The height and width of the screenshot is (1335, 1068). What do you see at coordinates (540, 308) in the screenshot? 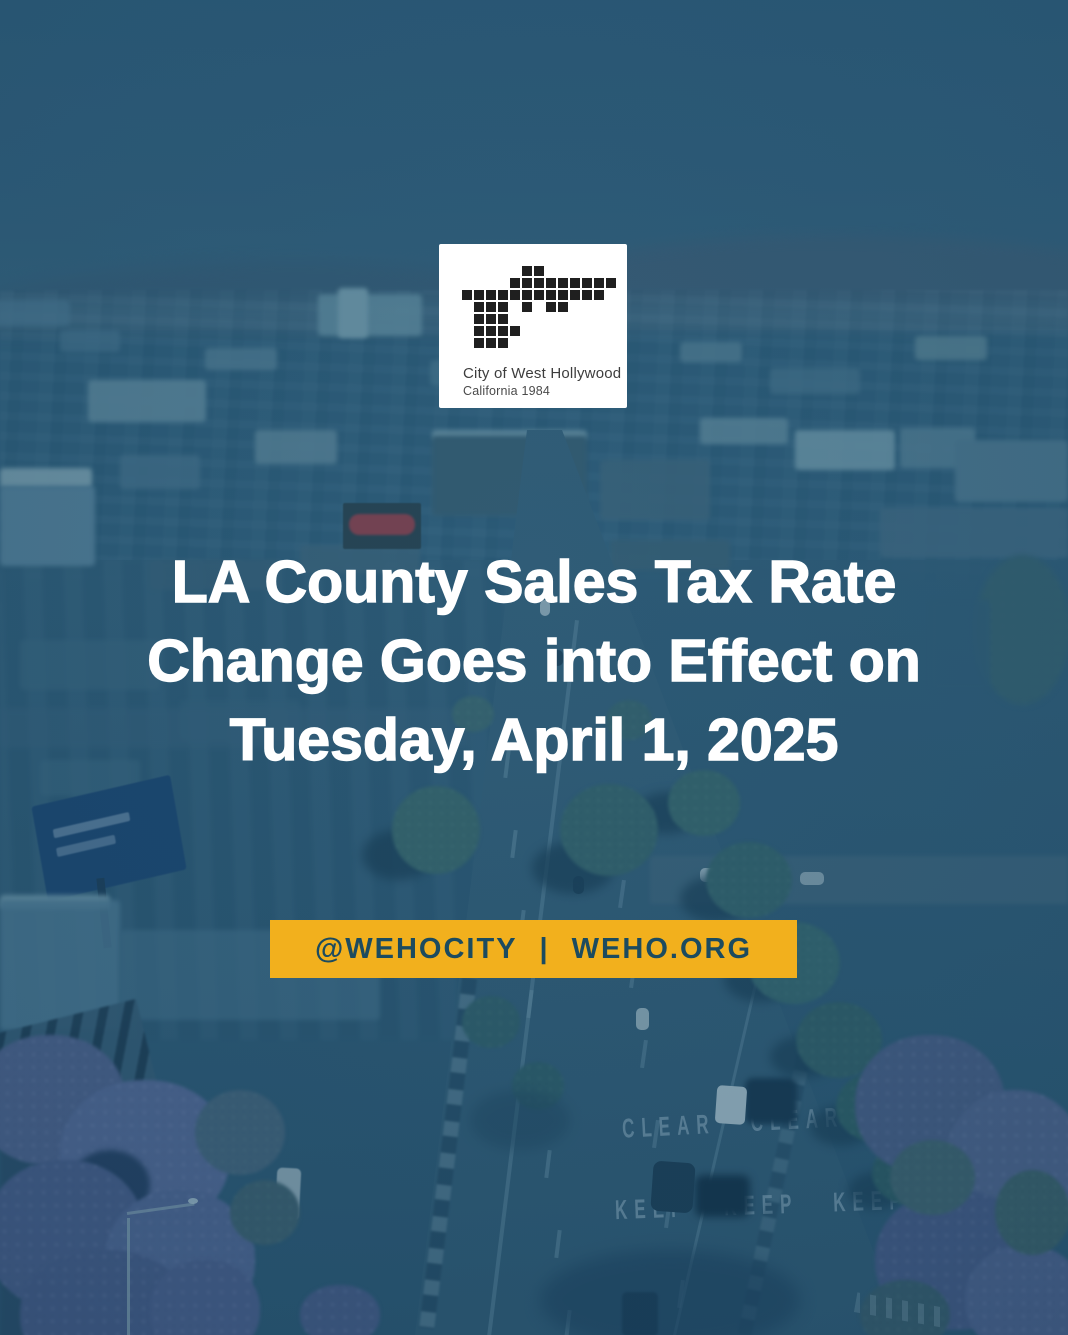
I see `weho-logo-icon` at bounding box center [540, 308].